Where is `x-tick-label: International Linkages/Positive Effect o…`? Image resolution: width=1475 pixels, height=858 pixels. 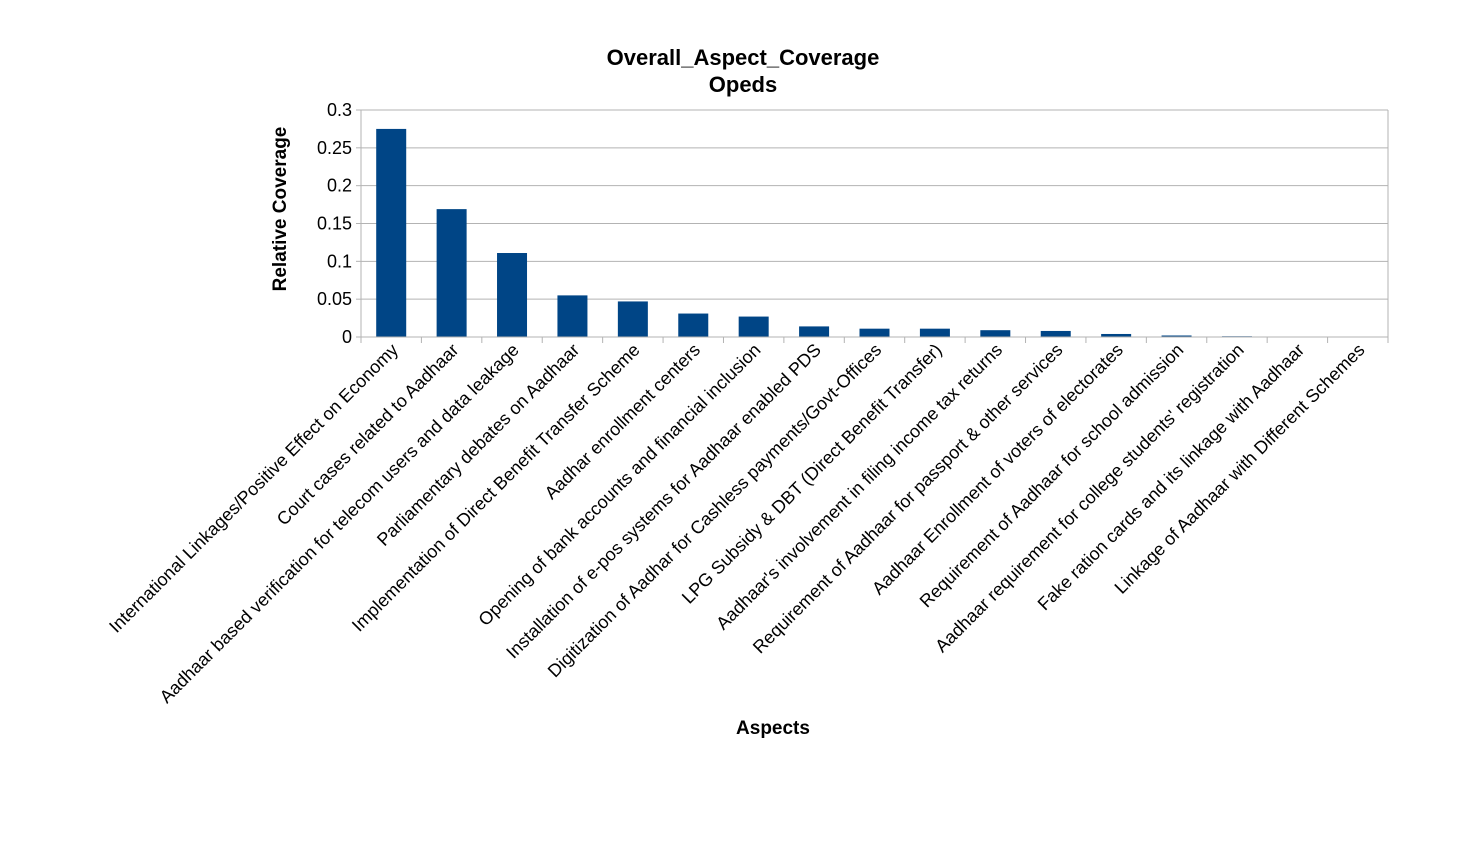 x-tick-label: International Linkages/Positive Effect o… is located at coordinates (253, 488).